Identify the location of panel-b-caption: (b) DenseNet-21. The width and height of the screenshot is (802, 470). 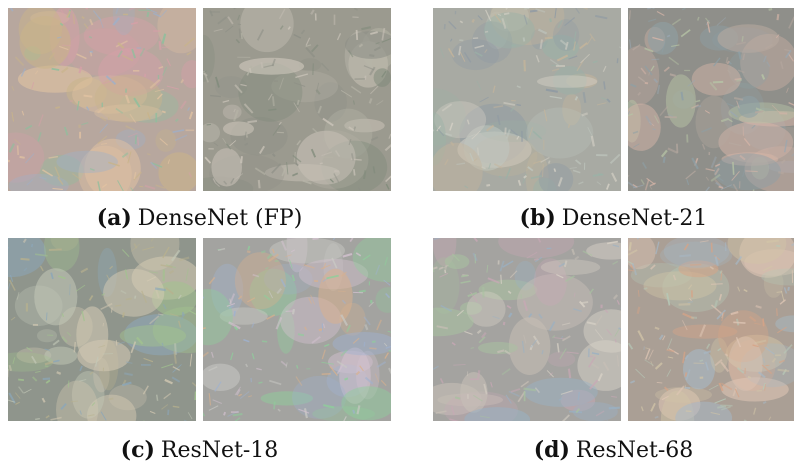
(613, 218).